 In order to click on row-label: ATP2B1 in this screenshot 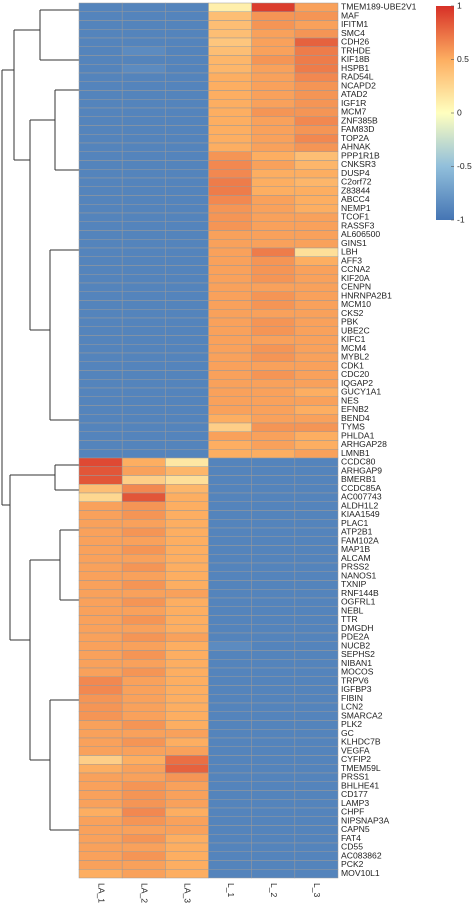, I will do `click(357, 532)`.